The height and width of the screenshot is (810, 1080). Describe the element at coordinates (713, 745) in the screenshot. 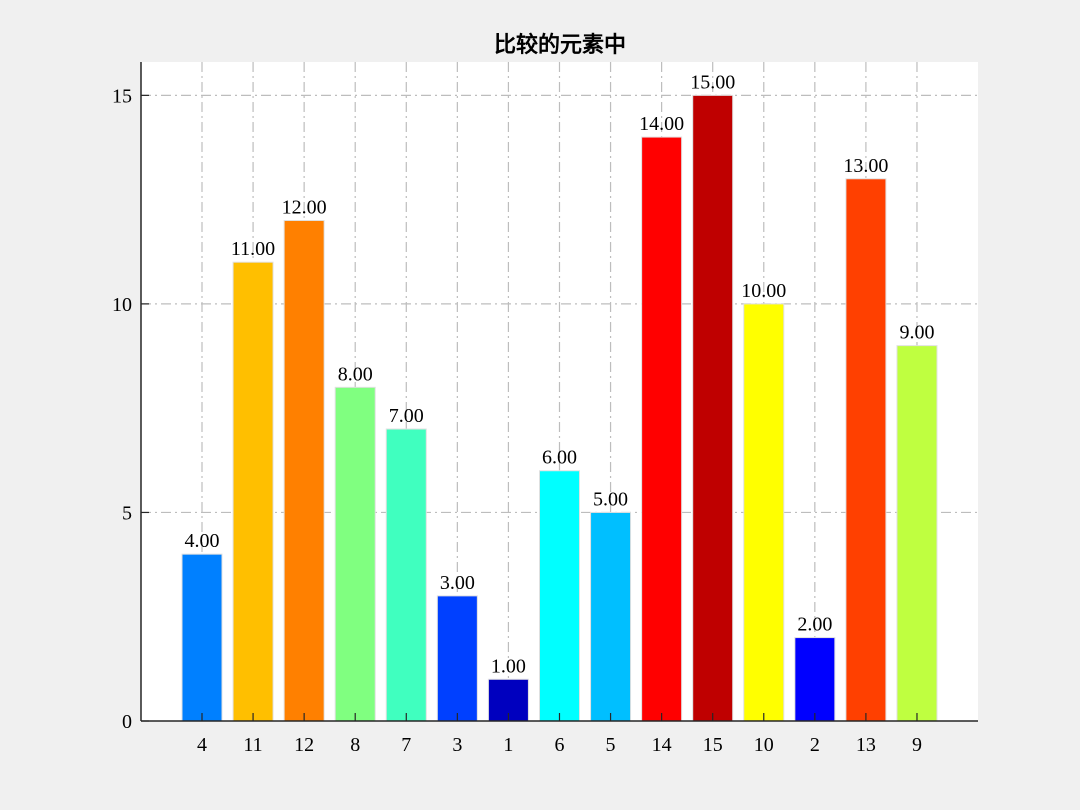

I see `x-tick-label: 15` at that location.